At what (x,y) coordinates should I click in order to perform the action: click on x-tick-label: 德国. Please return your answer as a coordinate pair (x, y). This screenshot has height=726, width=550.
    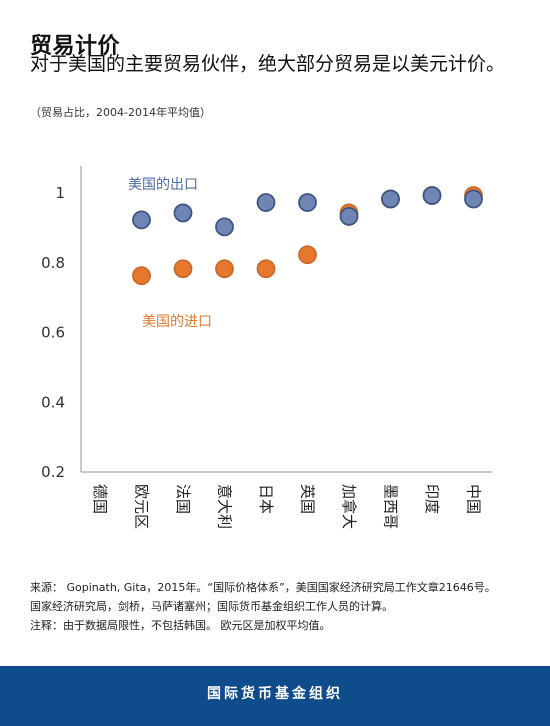
    Looking at the image, I should click on (100, 499).